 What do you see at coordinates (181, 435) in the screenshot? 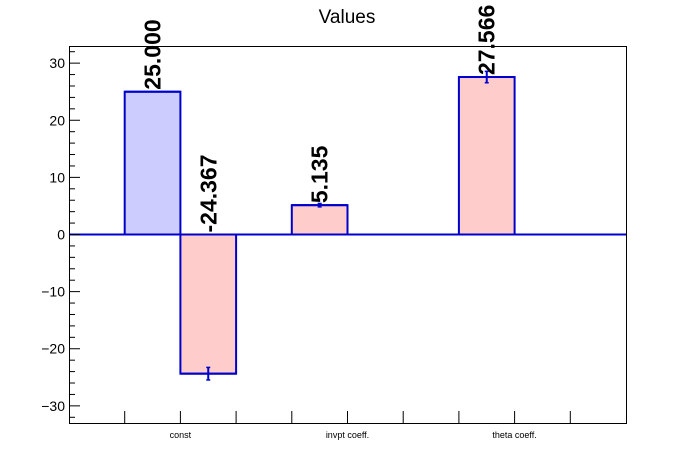
I see `x-category-label: const` at bounding box center [181, 435].